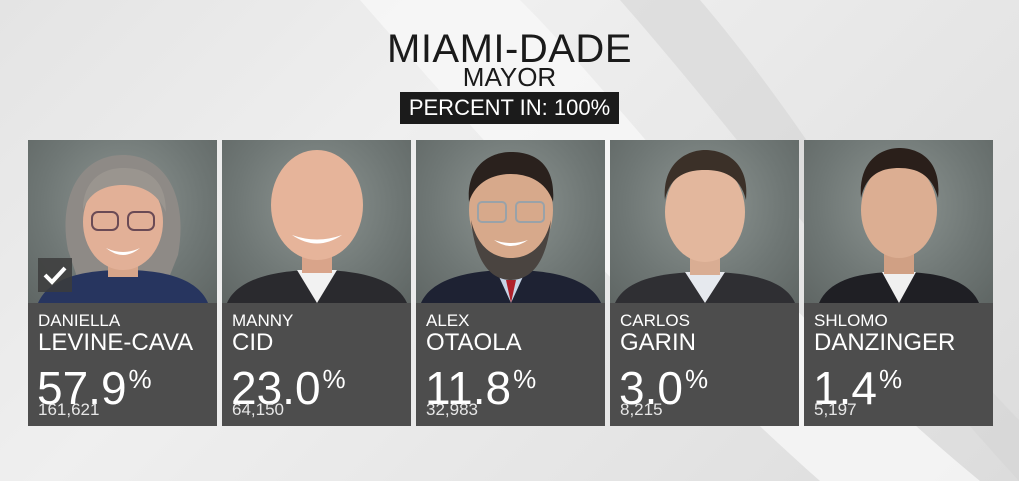 The width and height of the screenshot is (1019, 481). I want to click on candidate-last-name: DANZINGER, so click(885, 342).